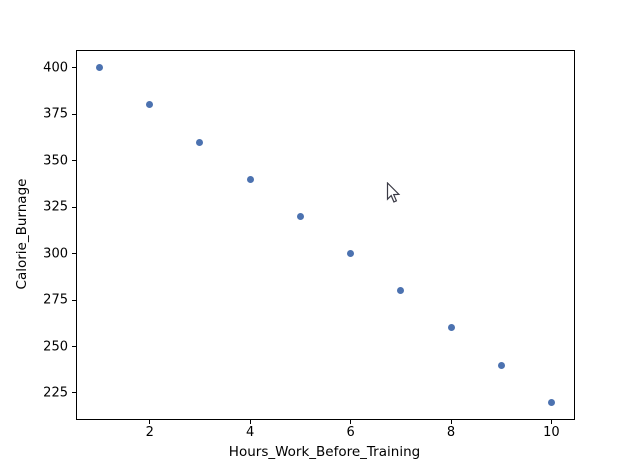 The width and height of the screenshot is (634, 470). Describe the element at coordinates (250, 432) in the screenshot. I see `x-tick-label: 4` at that location.